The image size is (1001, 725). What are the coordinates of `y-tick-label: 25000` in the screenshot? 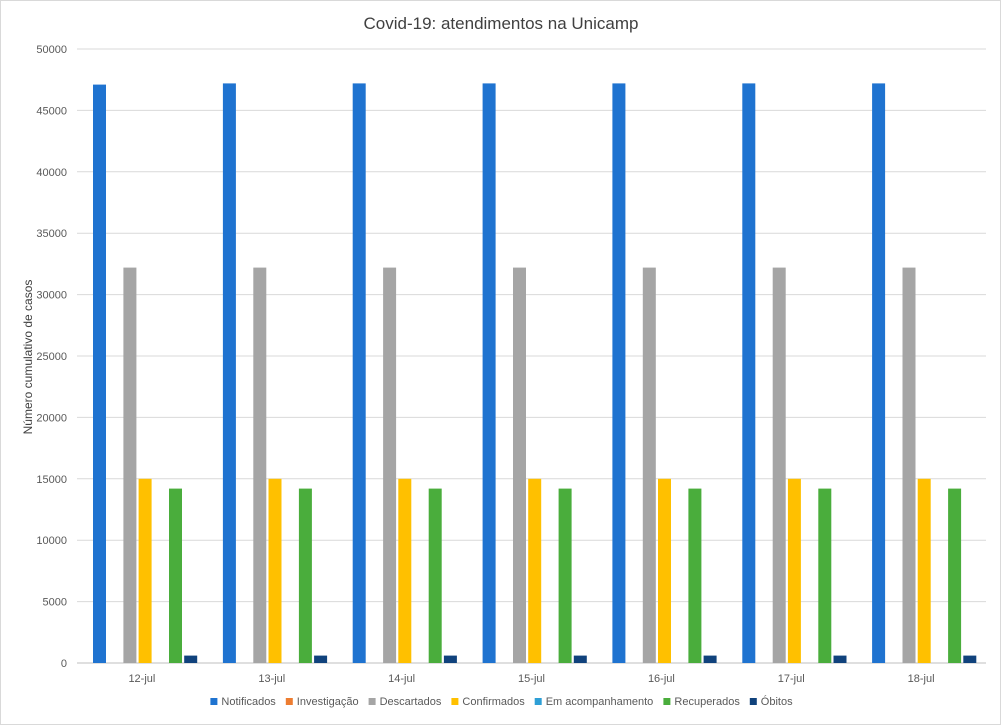 It's located at (51, 357).